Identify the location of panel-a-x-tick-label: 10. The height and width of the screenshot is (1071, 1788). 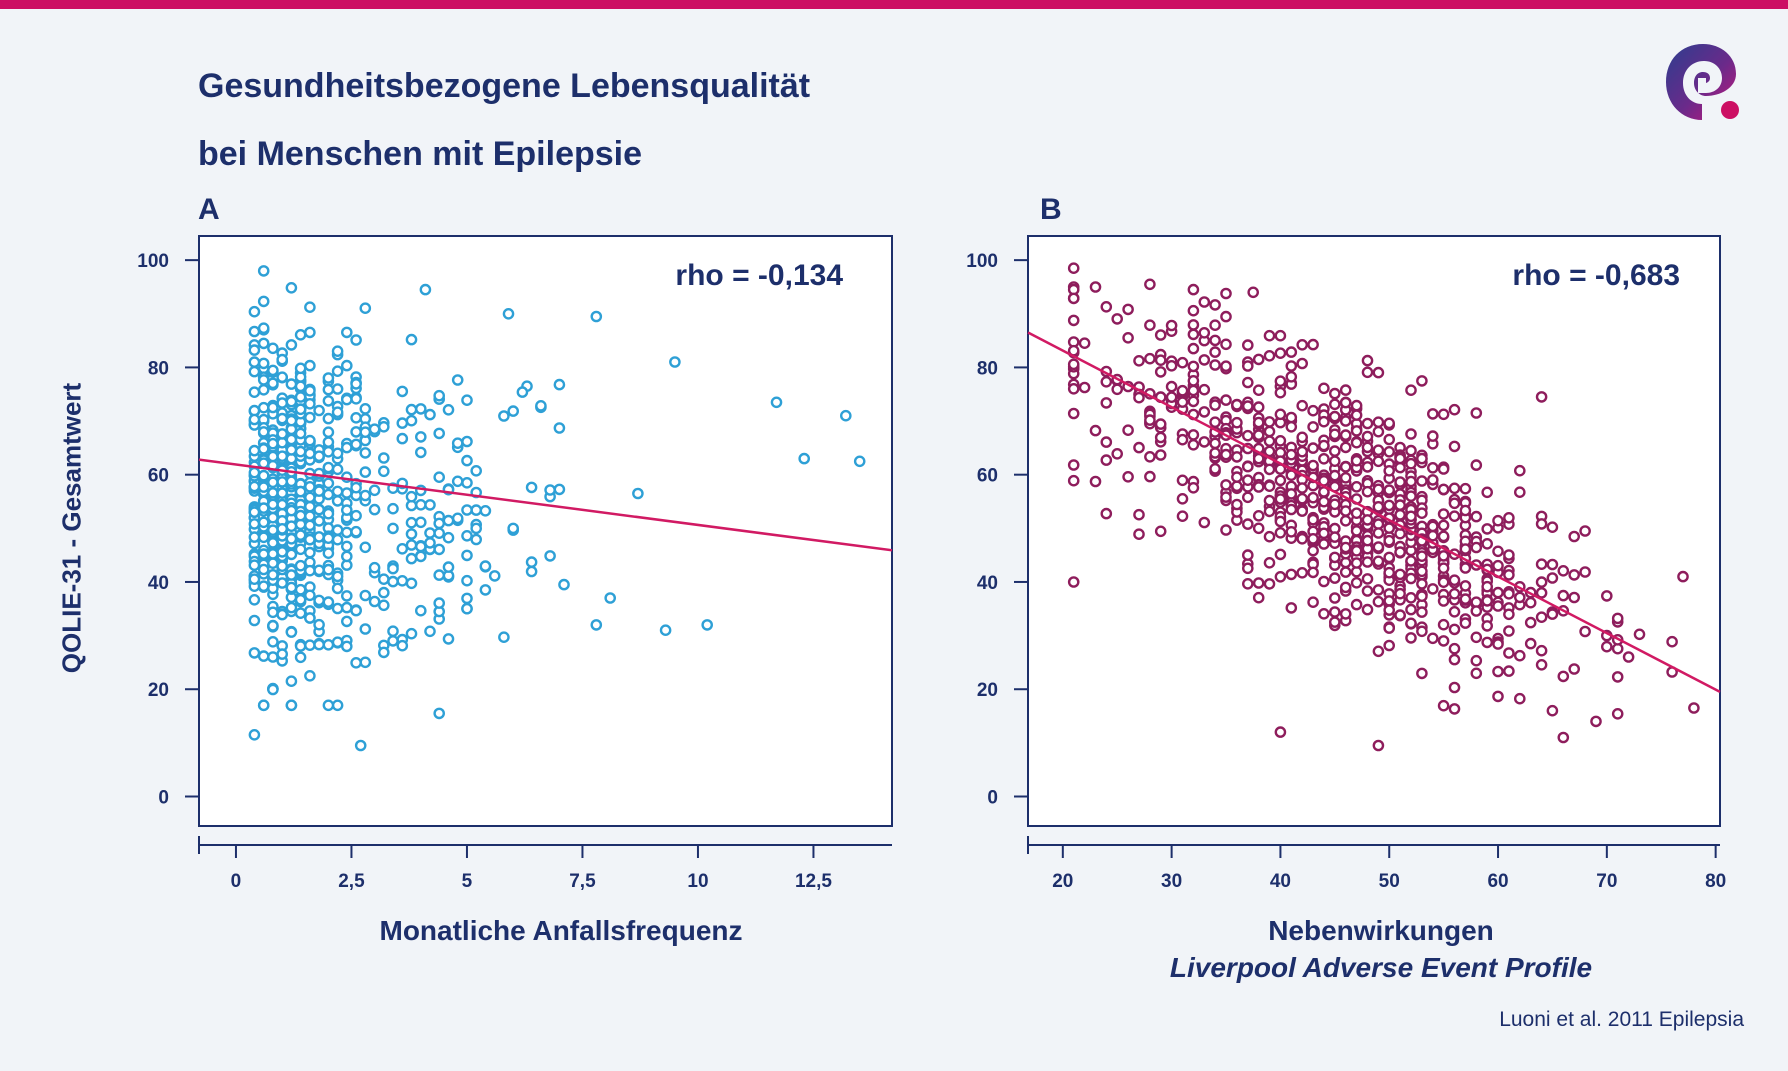
(697, 881).